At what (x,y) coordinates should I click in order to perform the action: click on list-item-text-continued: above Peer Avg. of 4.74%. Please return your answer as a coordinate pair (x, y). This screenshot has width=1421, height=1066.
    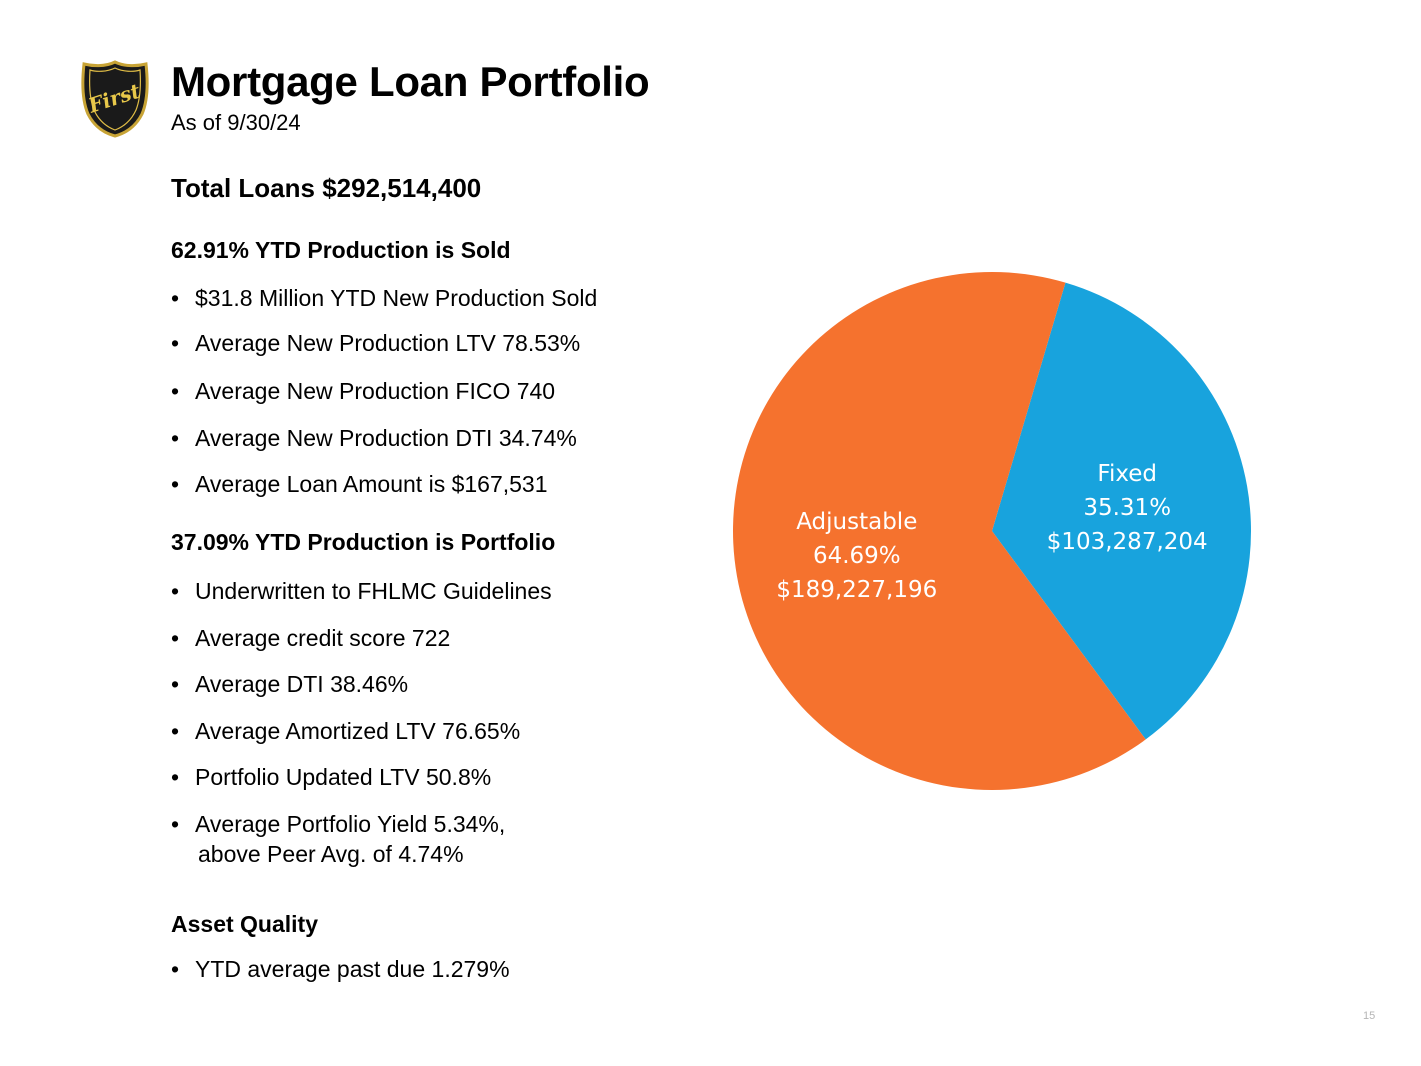
    Looking at the image, I should click on (331, 854).